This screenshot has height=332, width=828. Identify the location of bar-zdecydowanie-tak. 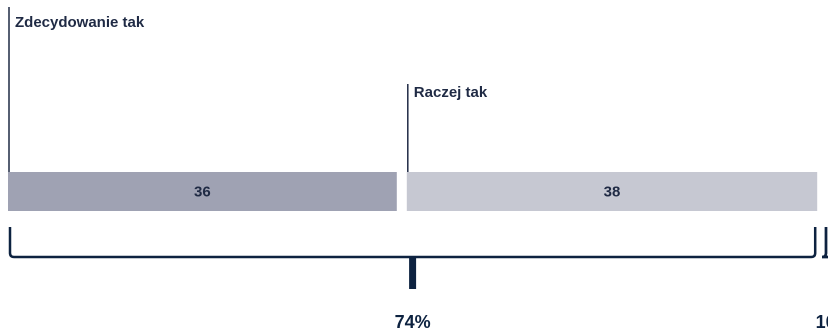
(202, 191).